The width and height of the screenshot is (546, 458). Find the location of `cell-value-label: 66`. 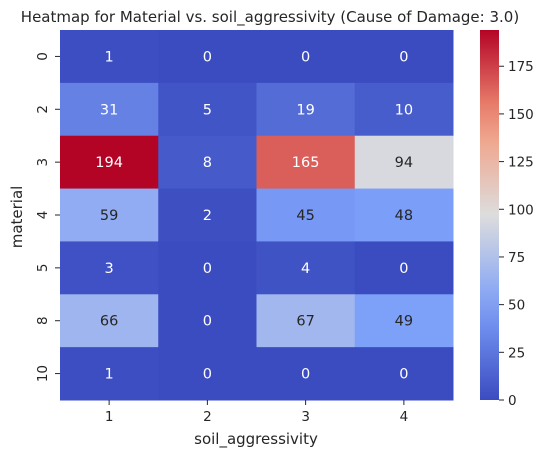

cell-value-label: 66 is located at coordinates (109, 322).